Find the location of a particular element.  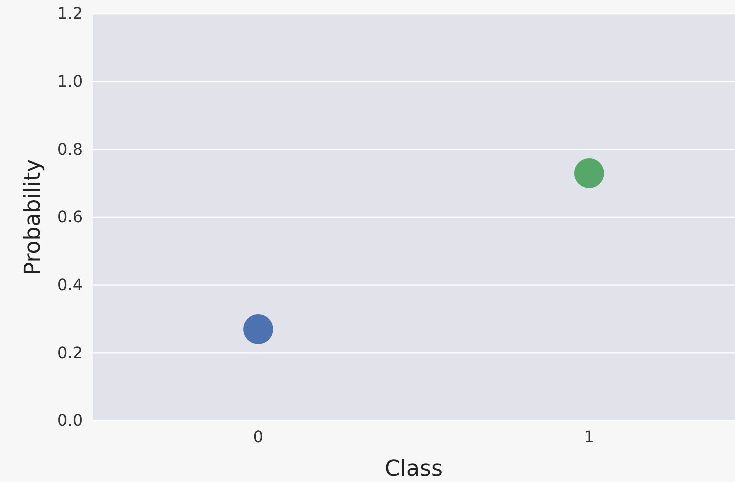

x-axis-title: Class is located at coordinates (414, 469).